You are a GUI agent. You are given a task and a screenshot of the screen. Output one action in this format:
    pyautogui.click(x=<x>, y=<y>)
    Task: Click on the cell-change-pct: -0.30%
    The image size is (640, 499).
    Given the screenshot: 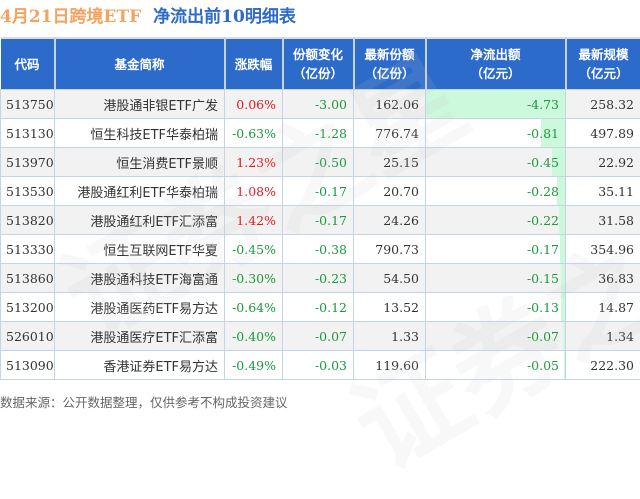 What is the action you would take?
    pyautogui.click(x=254, y=278)
    